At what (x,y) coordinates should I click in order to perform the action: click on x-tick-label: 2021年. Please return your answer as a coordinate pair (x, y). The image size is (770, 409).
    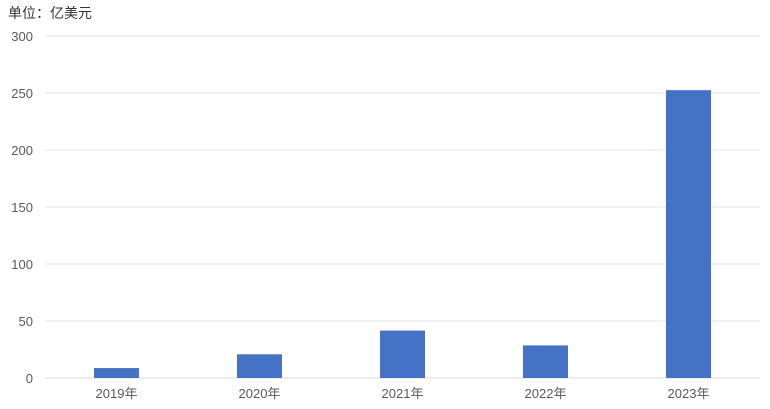
    Looking at the image, I should click on (403, 393).